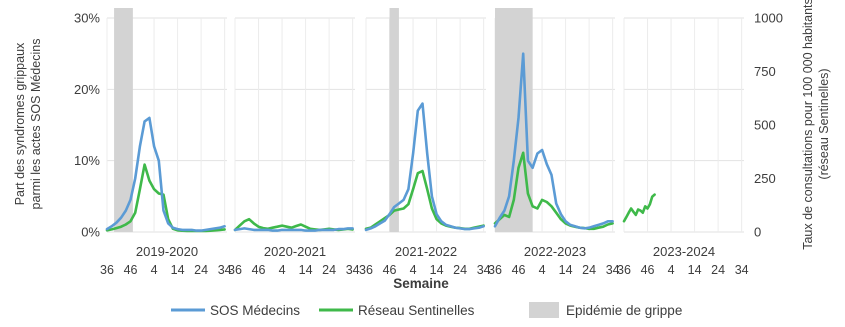  I want to click on epidemic-band-2019-2020, so click(123, 120).